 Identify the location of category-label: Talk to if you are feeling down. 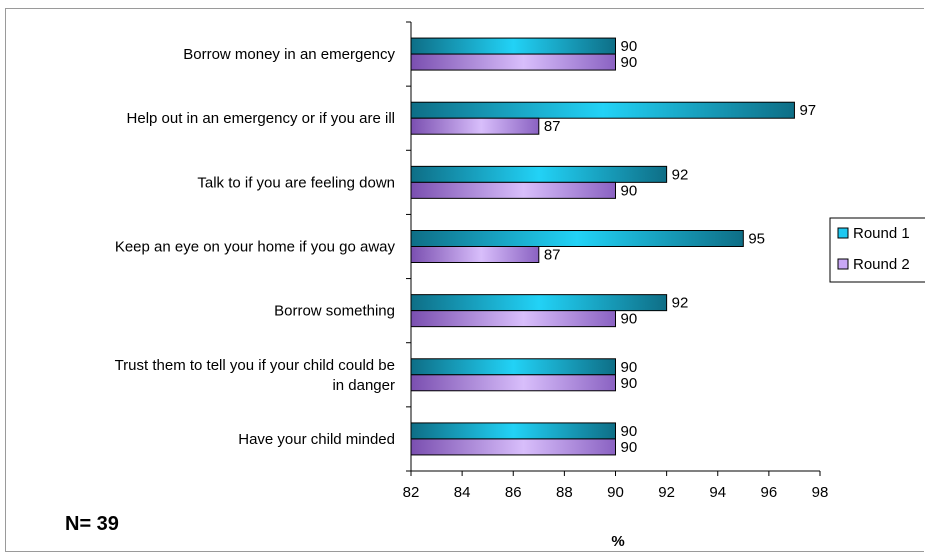
(296, 182).